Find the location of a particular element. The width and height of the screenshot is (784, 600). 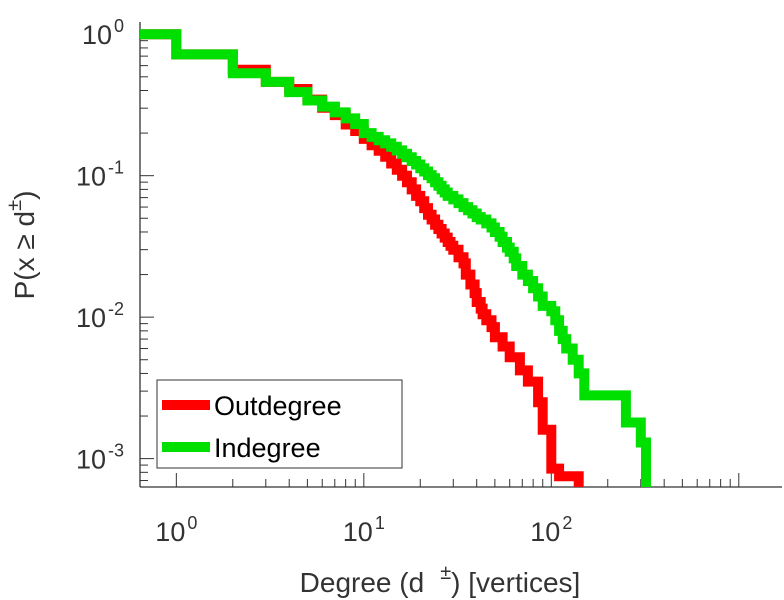

y-tick-label: 10 -3 is located at coordinates (100, 458).